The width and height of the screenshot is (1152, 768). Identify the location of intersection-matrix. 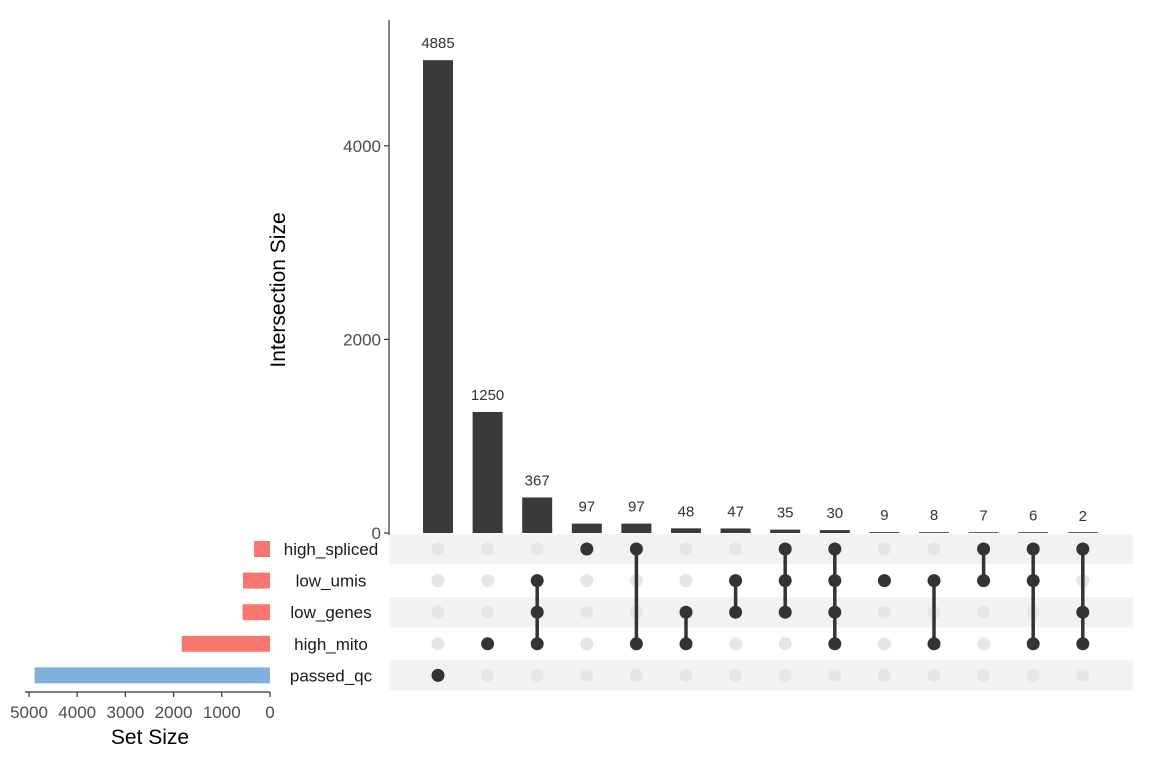
(760, 612).